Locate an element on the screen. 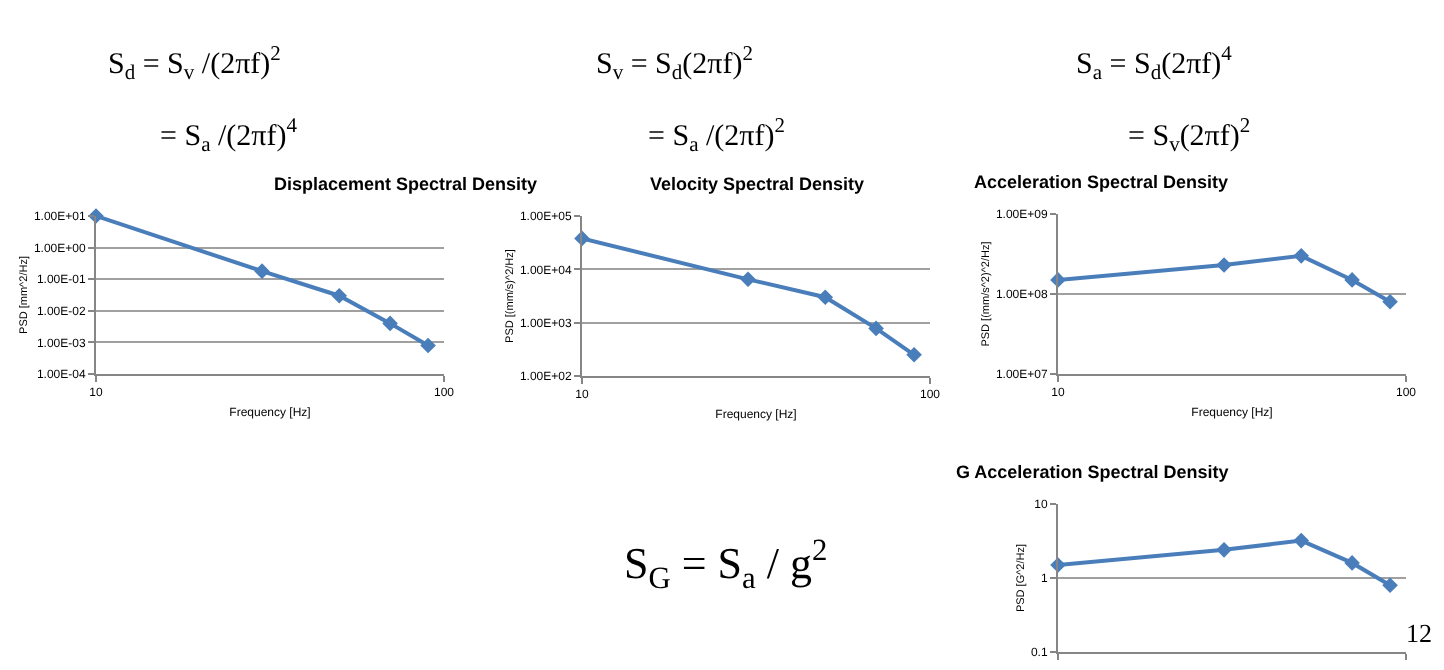 The image size is (1444, 670). chart-title: Acceleration Spectral Density is located at coordinates (1101, 182).